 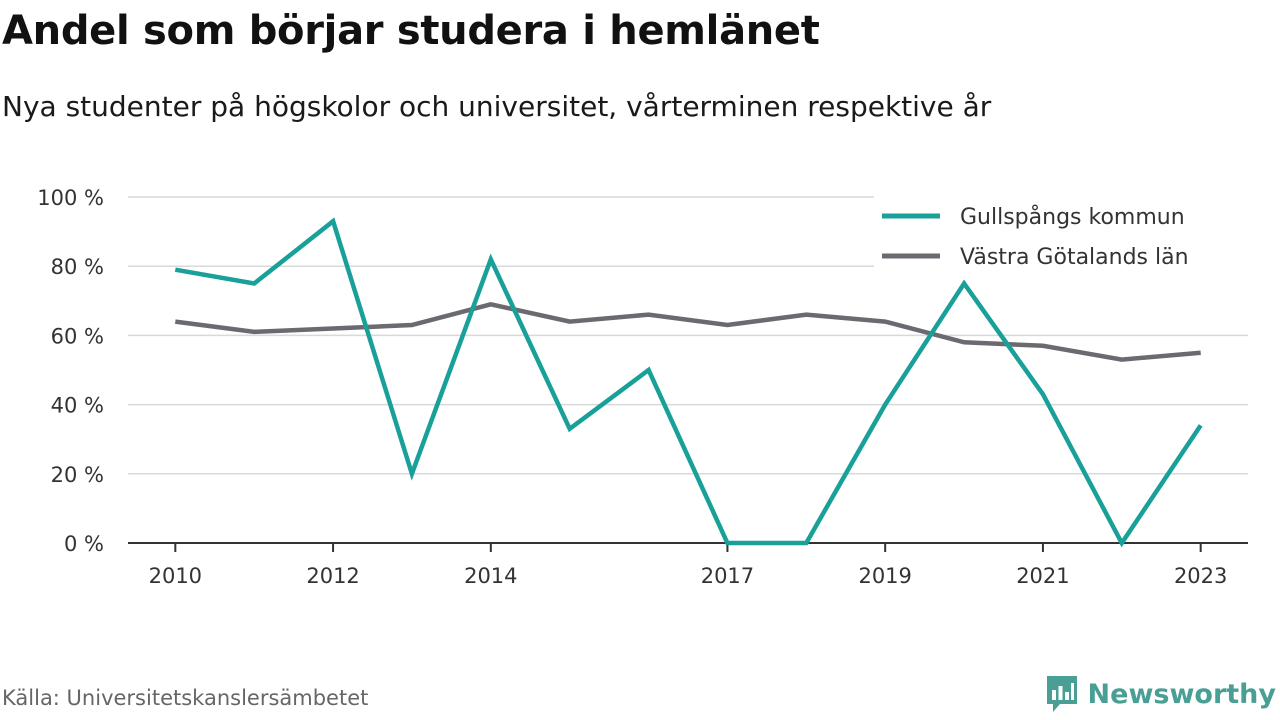 I want to click on y-tick-label: 0 %, so click(x=84, y=544).